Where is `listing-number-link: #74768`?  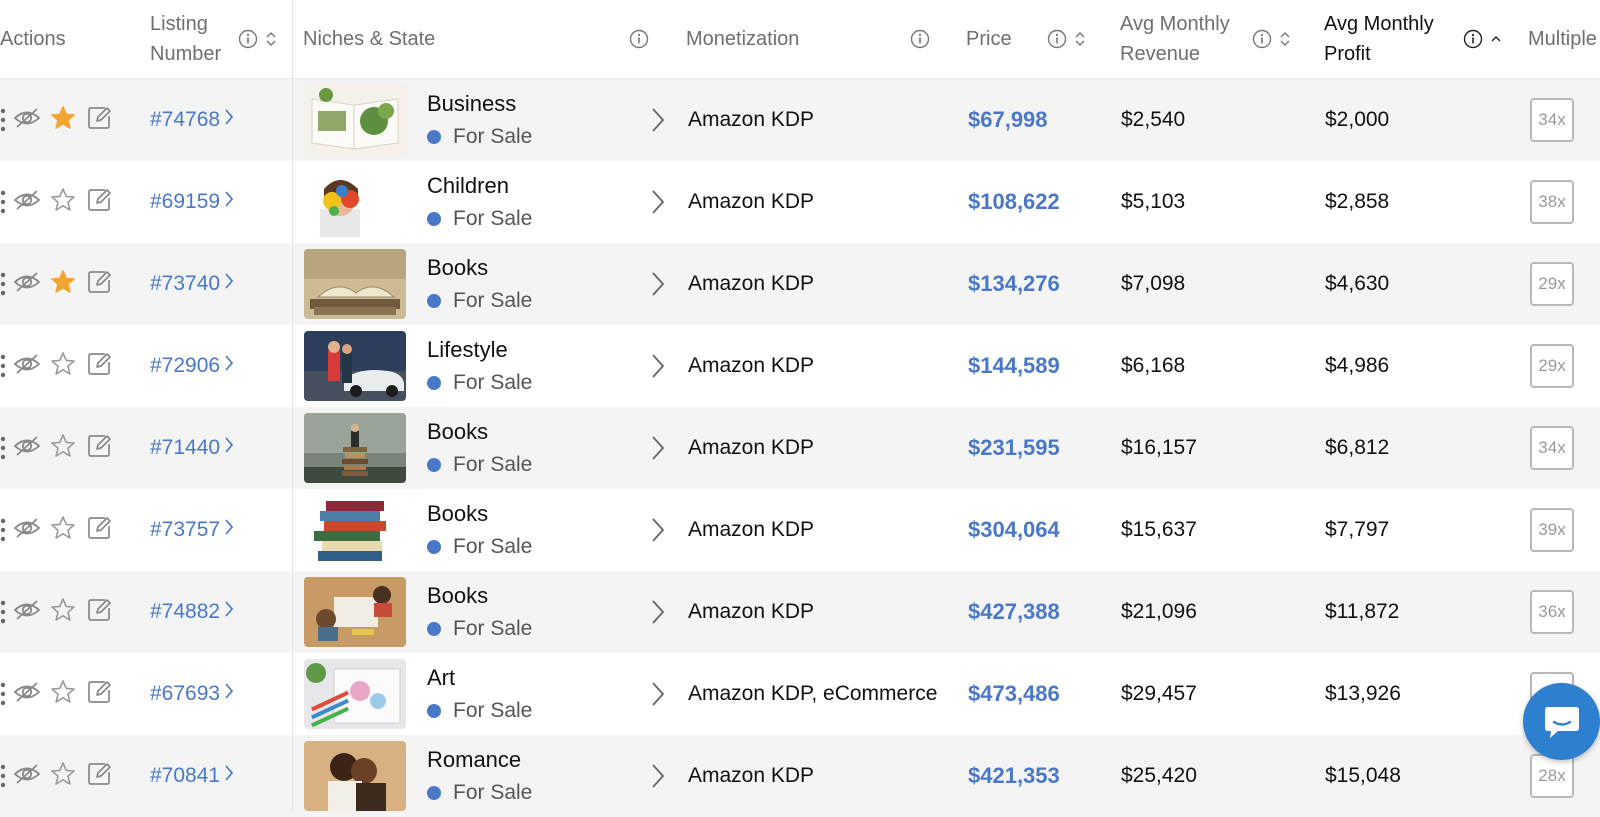
listing-number-link: #74768 is located at coordinates (192, 120).